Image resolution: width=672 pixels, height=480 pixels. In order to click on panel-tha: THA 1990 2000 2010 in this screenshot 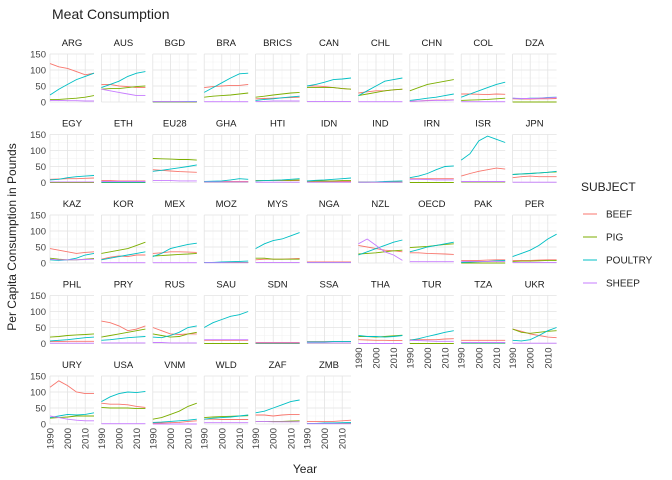, I will do `click(378, 324)`.